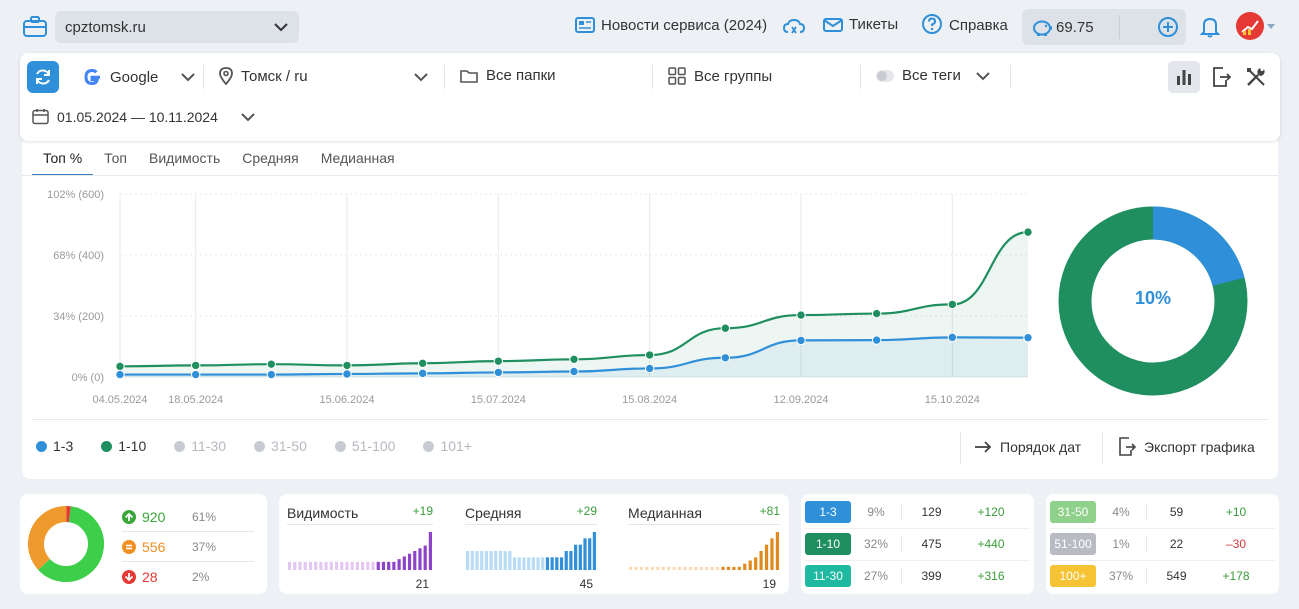  I want to click on range-count: 59, so click(1176, 512).